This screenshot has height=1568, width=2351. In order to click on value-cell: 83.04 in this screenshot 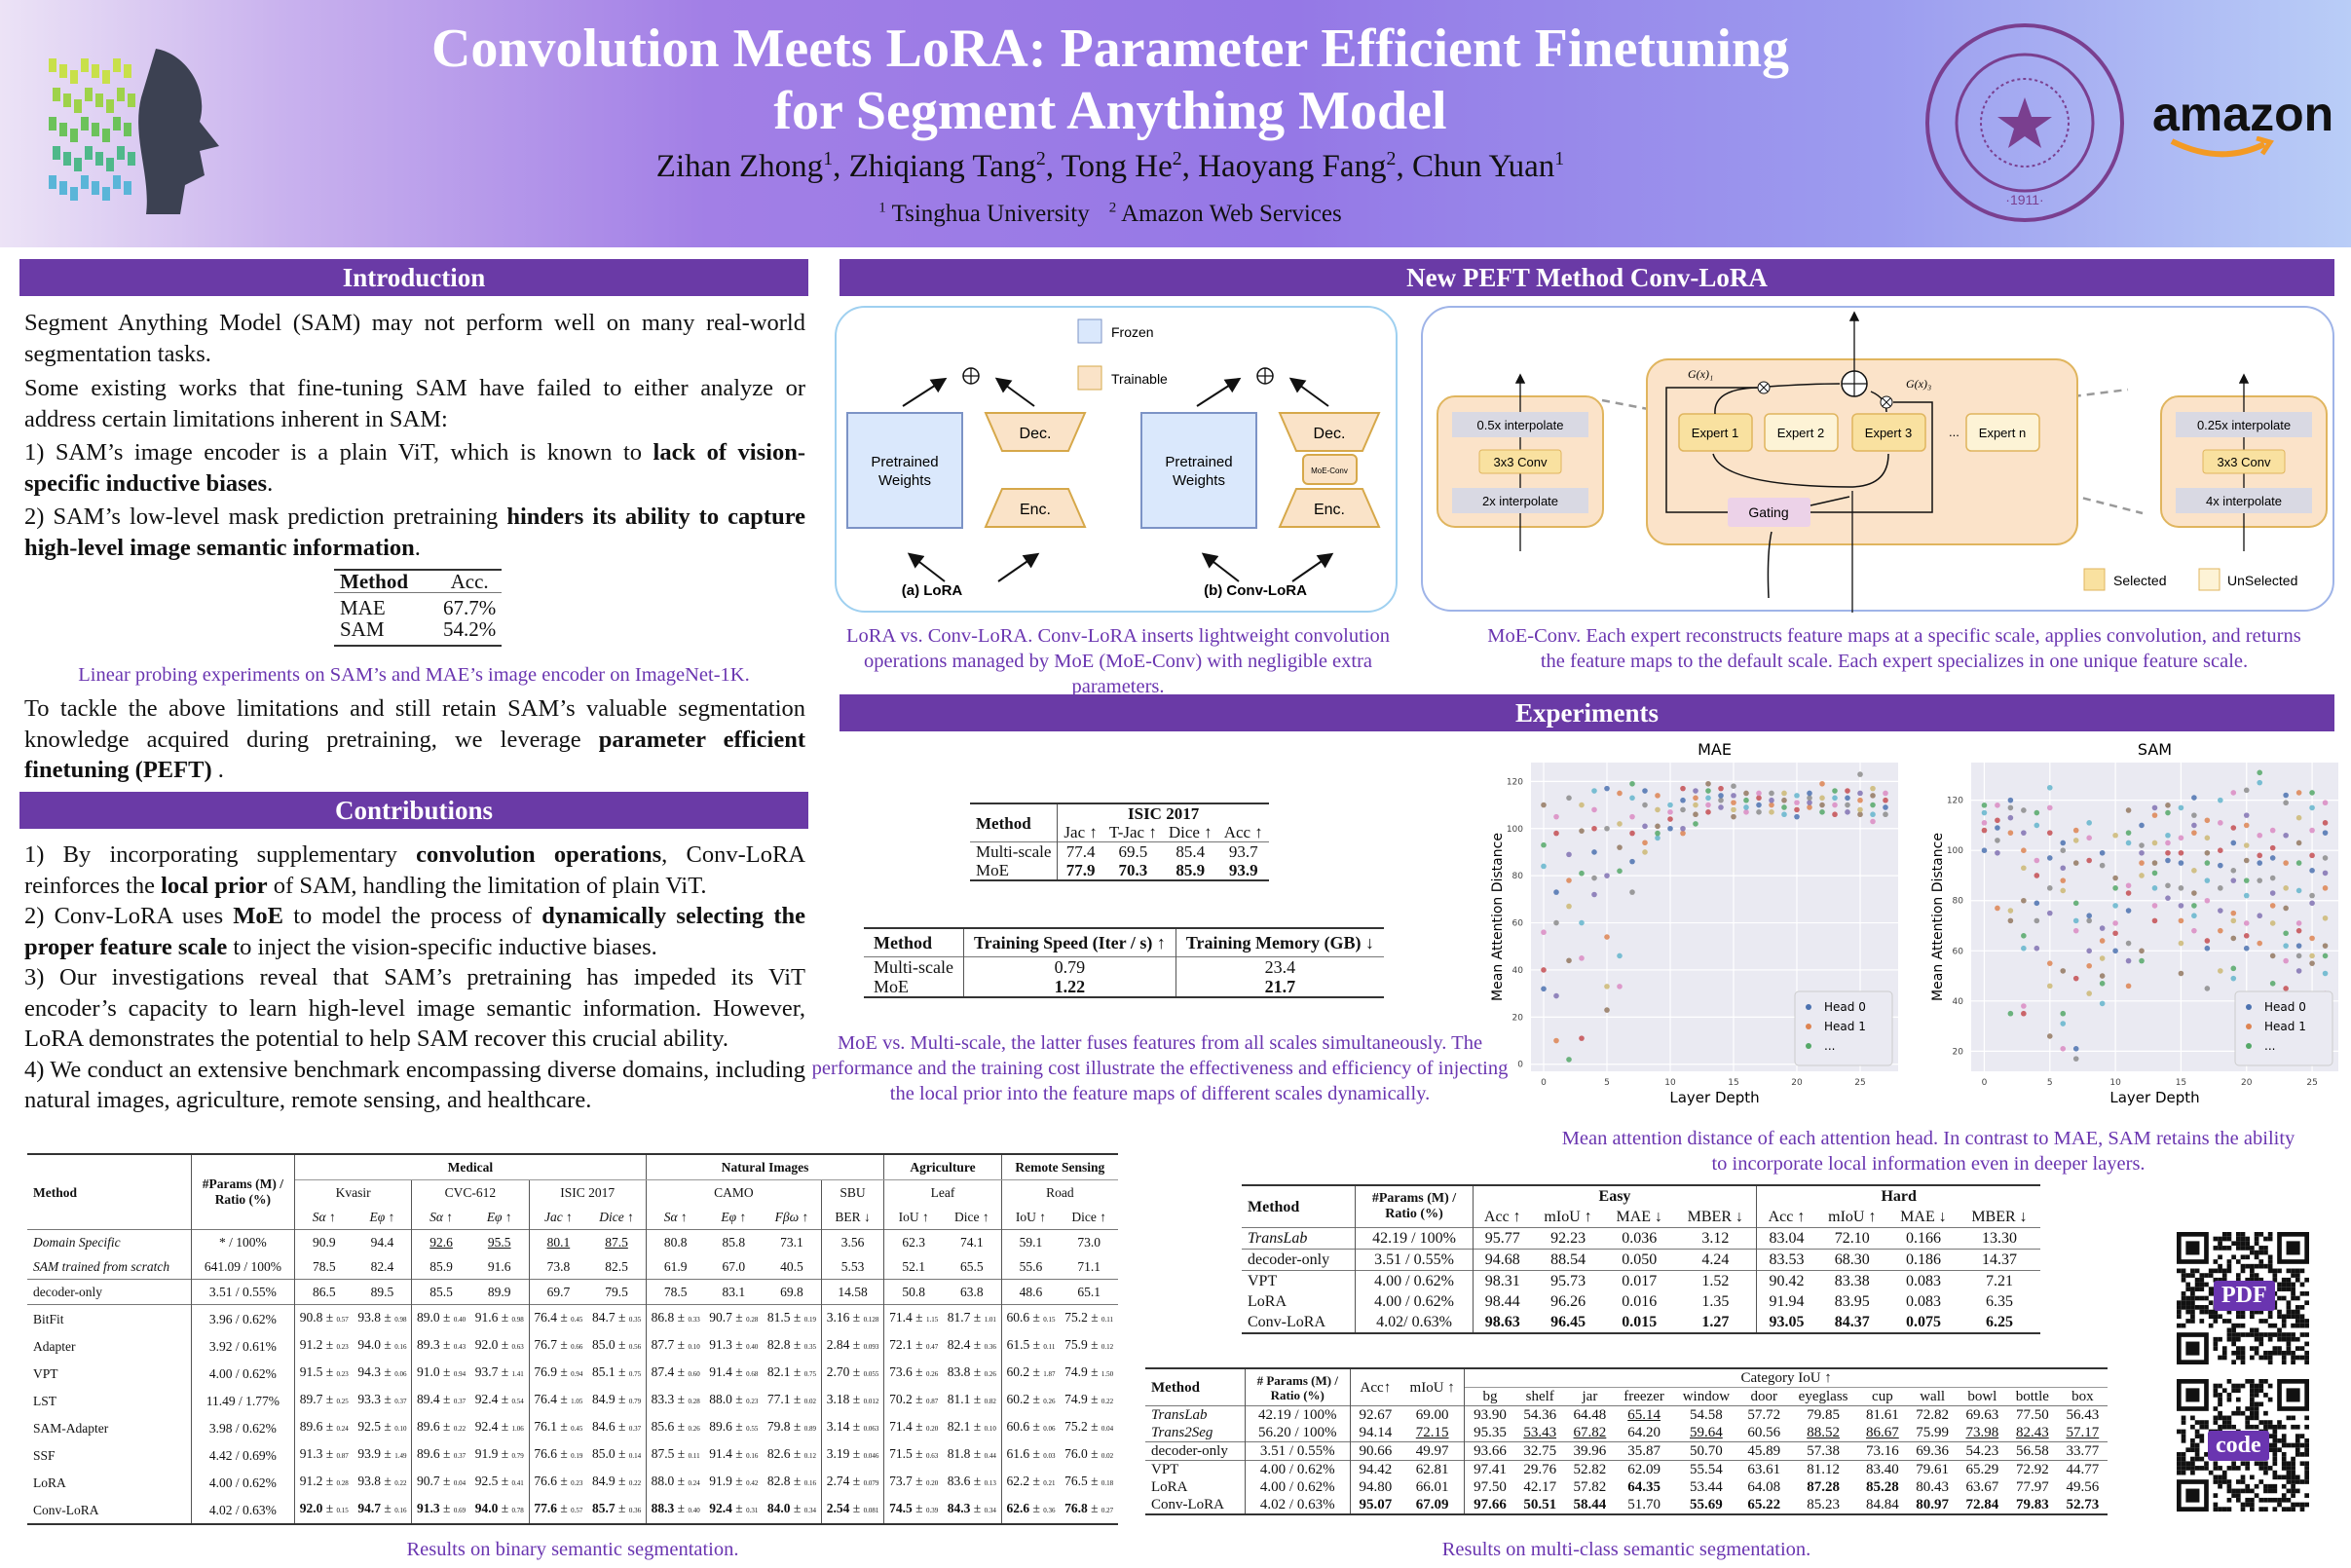, I will do `click(1787, 1238)`.